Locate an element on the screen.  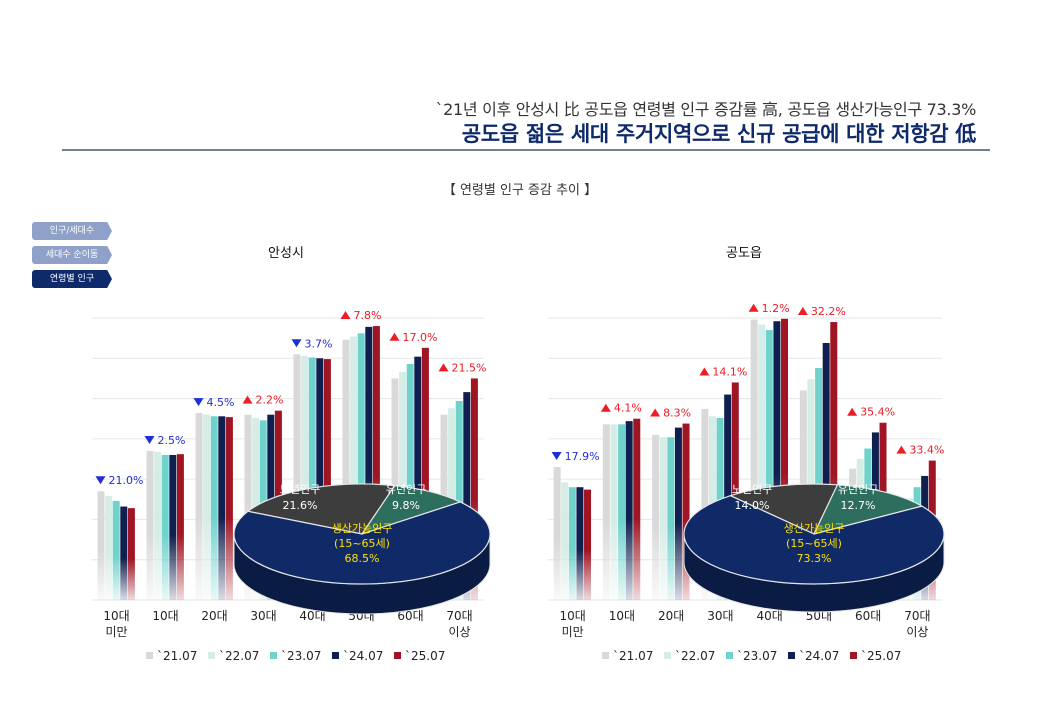
change-rate-label: 1.2% is located at coordinates (776, 308).